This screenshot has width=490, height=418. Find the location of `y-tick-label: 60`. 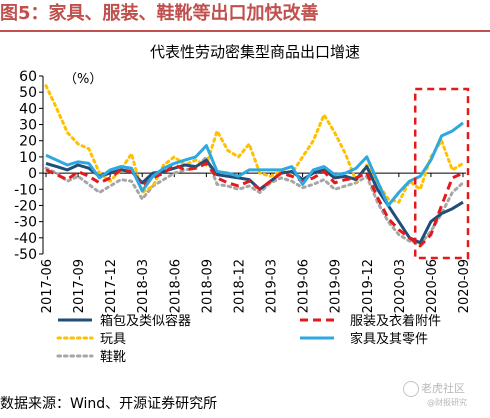

y-tick-label: 60 is located at coordinates (28, 77).